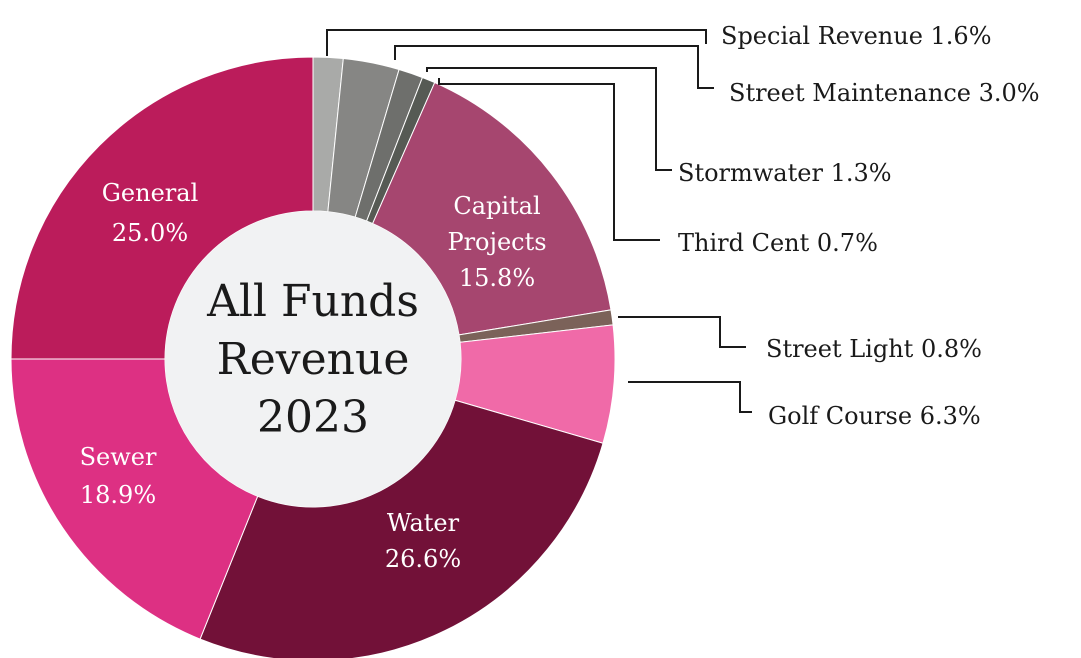 This screenshot has height=658, width=1081. What do you see at coordinates (549, 119) in the screenshot?
I see `leader-line-stormwater` at bounding box center [549, 119].